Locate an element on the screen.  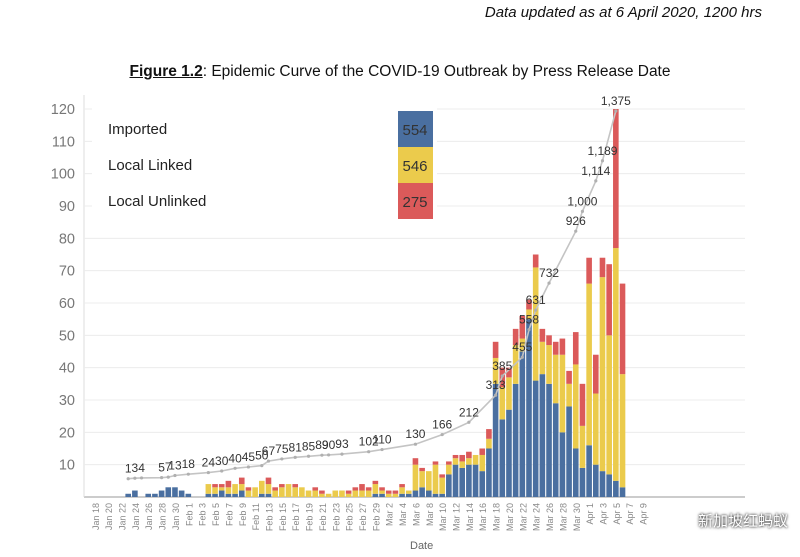
cumulative-label: 1,189 is located at coordinates (602, 151).